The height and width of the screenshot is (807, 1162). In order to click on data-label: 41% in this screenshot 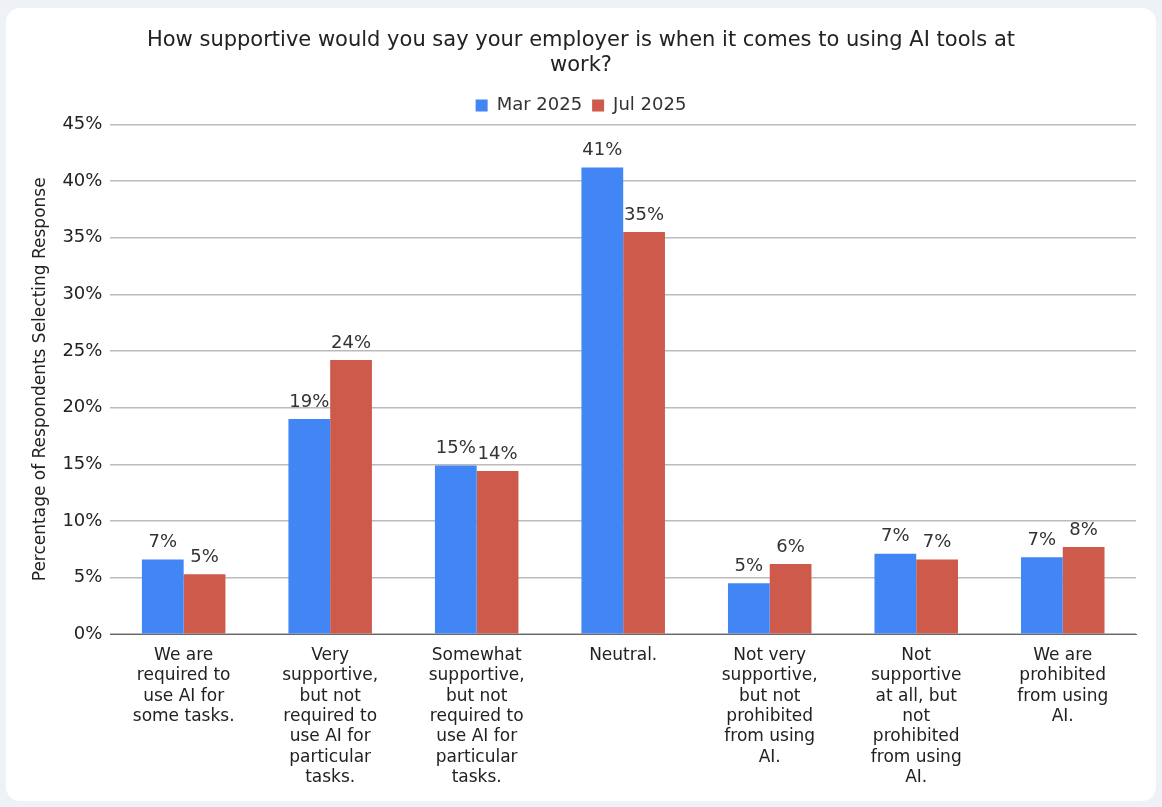, I will do `click(602, 149)`.